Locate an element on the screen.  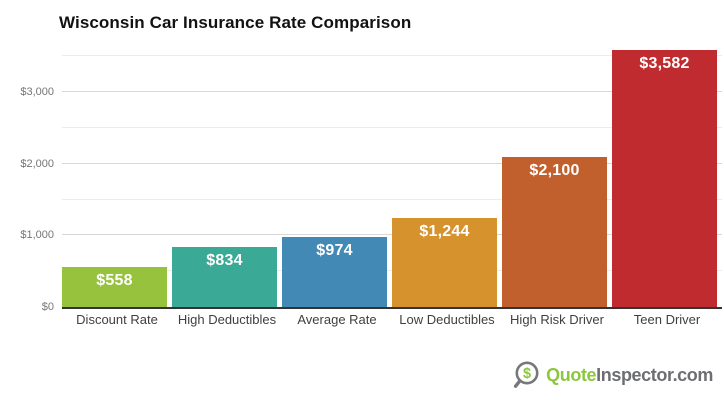
bar-high-risk-driver: $2,100 is located at coordinates (554, 231).